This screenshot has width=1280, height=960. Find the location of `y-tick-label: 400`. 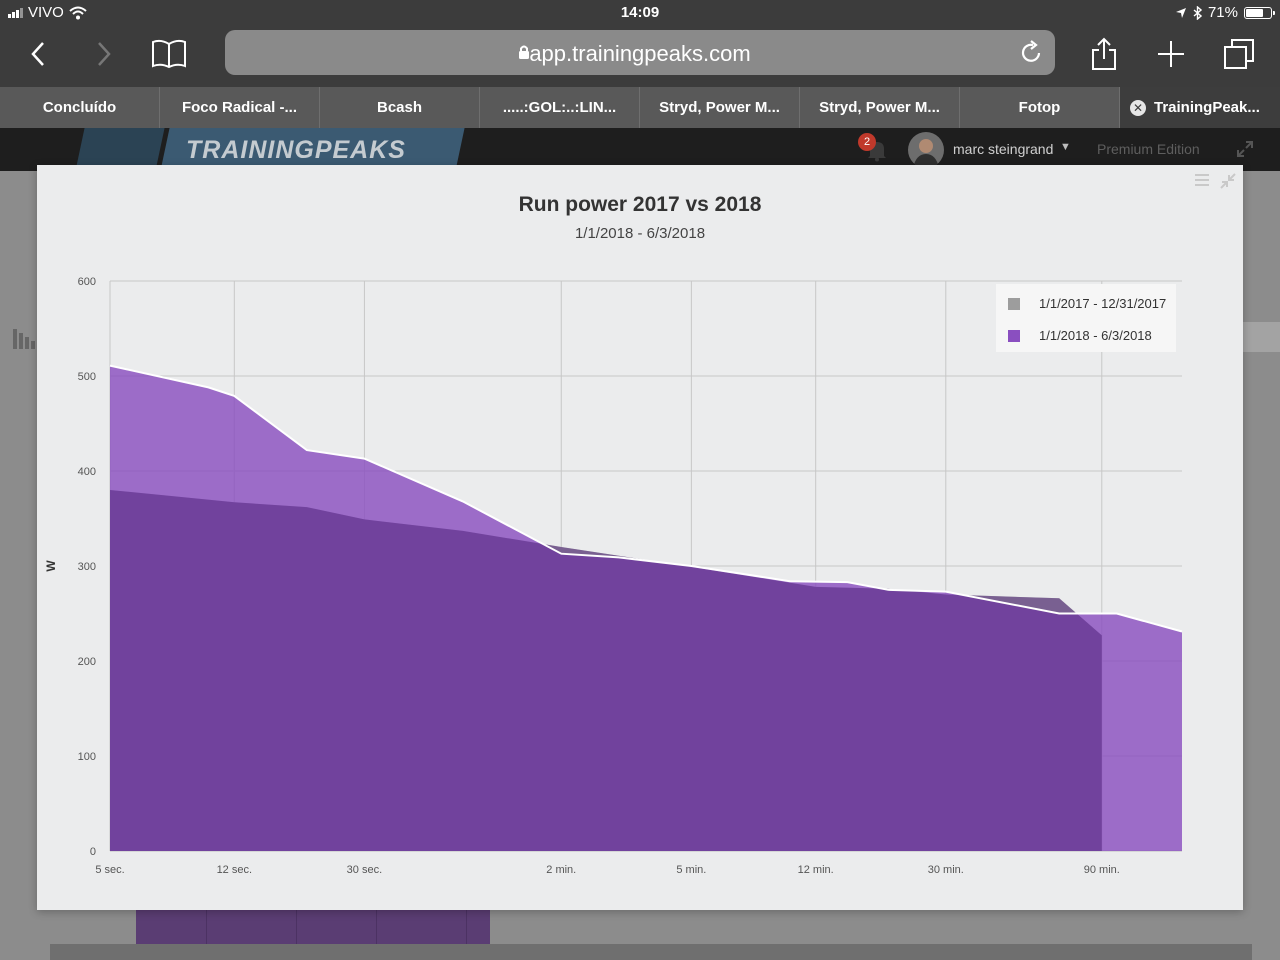

y-tick-label: 400 is located at coordinates (87, 472).